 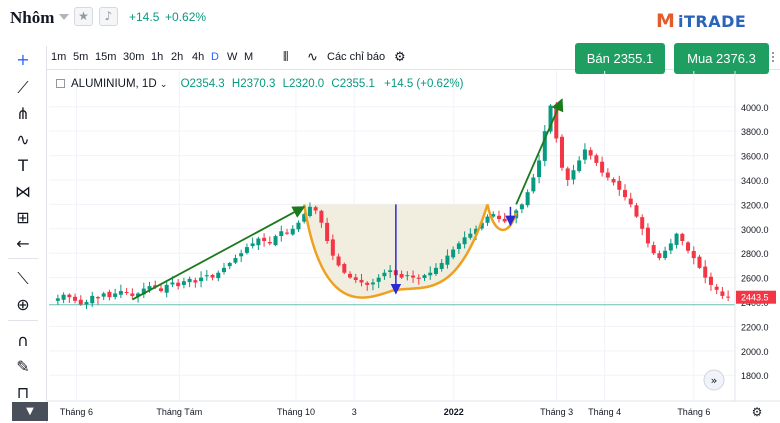 I want to click on back-arrow-icon: ←, so click(x=23, y=243).